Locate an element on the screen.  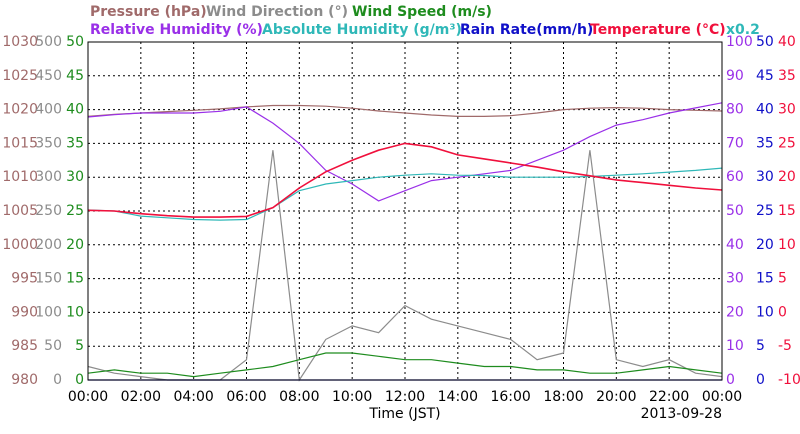
y-tick-label: 1030 is located at coordinates (20, 42).